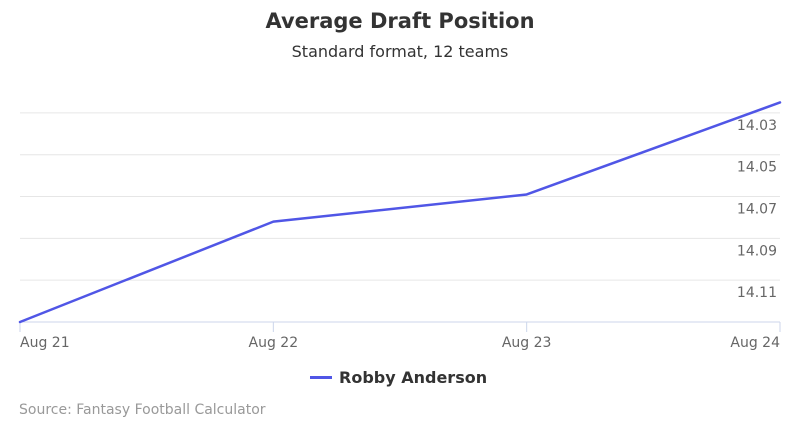  What do you see at coordinates (413, 377) in the screenshot?
I see `legend-label: Robby Anderson` at bounding box center [413, 377].